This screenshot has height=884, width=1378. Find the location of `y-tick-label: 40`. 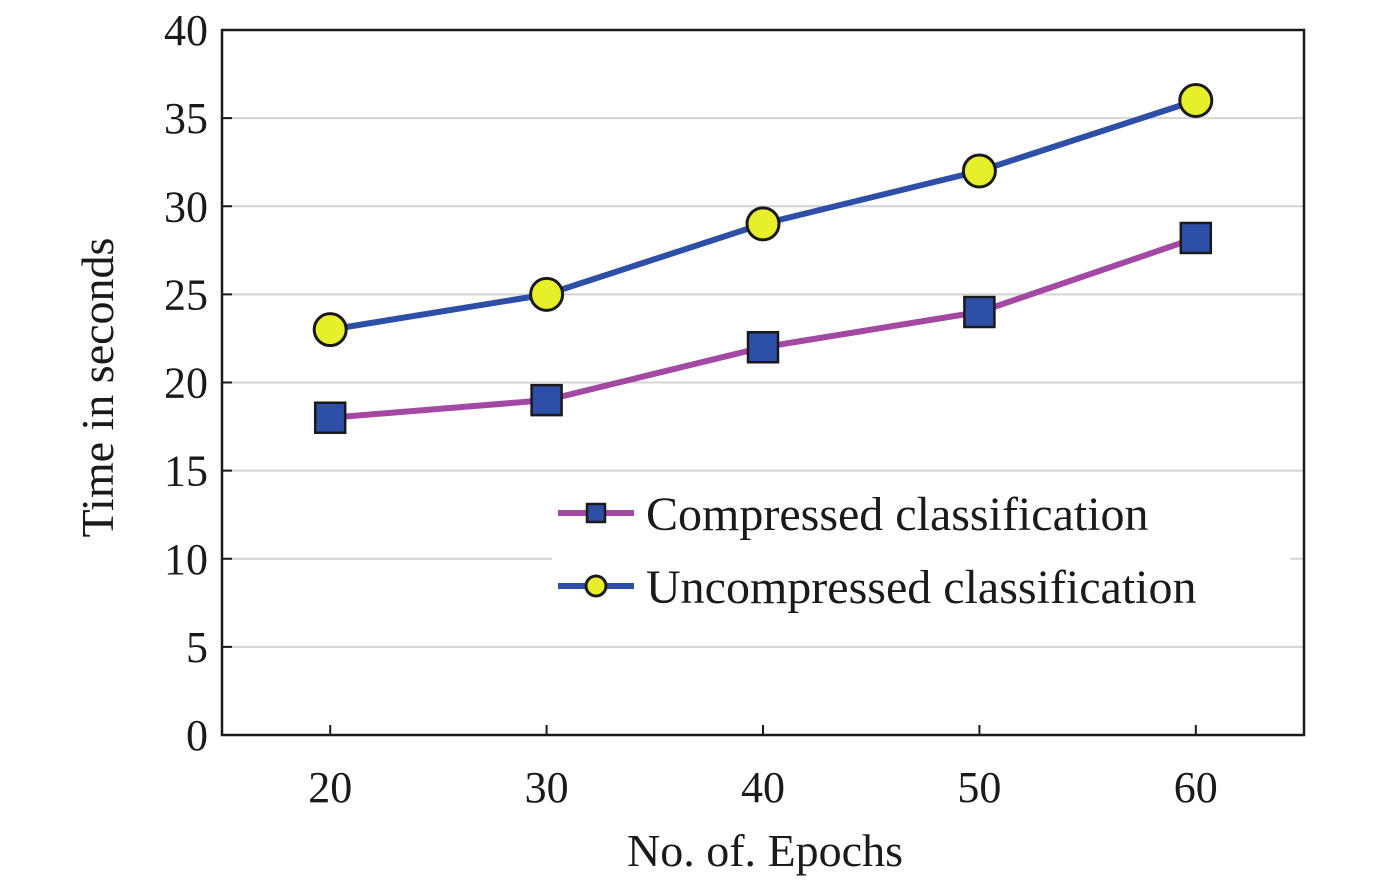

y-tick-label: 40 is located at coordinates (186, 30).